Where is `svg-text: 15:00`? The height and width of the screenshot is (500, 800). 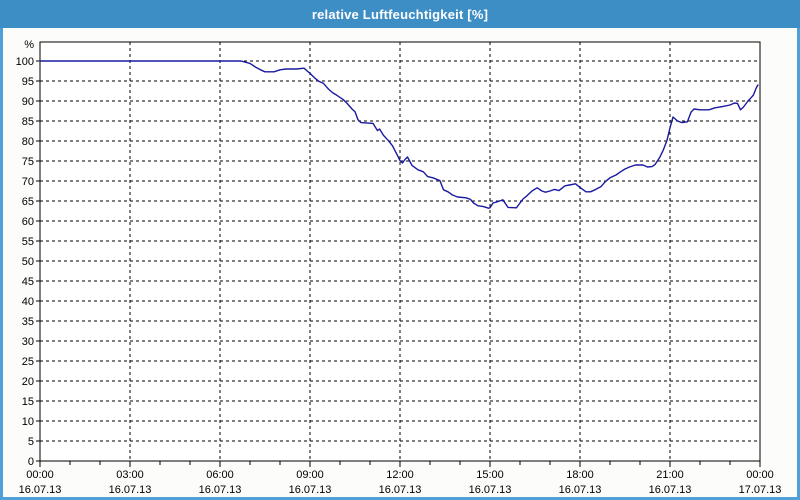 svg-text: 15:00 is located at coordinates (490, 475).